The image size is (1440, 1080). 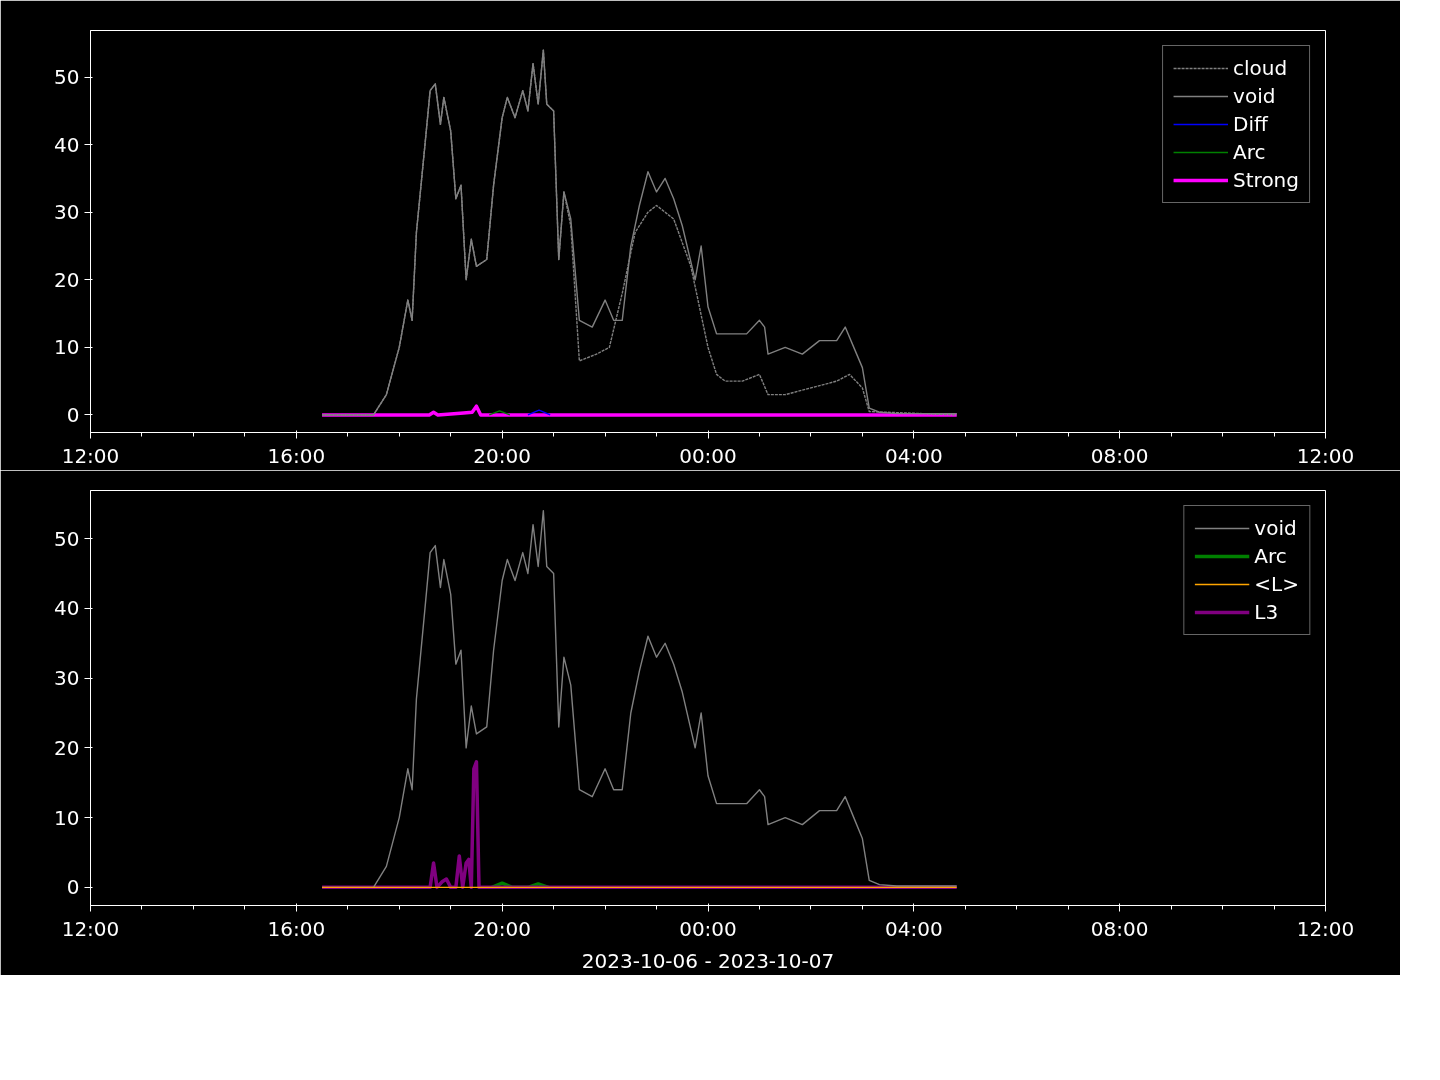 I want to click on legend-label: Strong, so click(x=1266, y=180).